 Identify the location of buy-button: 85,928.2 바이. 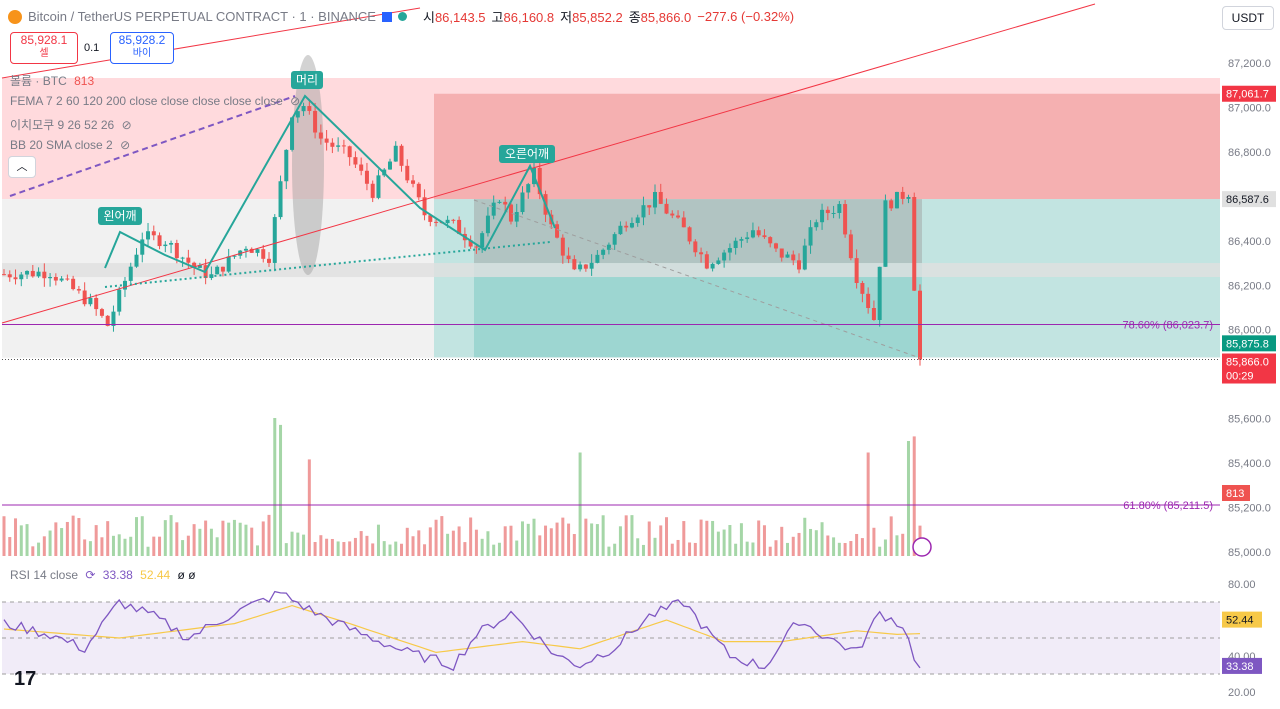
(142, 48).